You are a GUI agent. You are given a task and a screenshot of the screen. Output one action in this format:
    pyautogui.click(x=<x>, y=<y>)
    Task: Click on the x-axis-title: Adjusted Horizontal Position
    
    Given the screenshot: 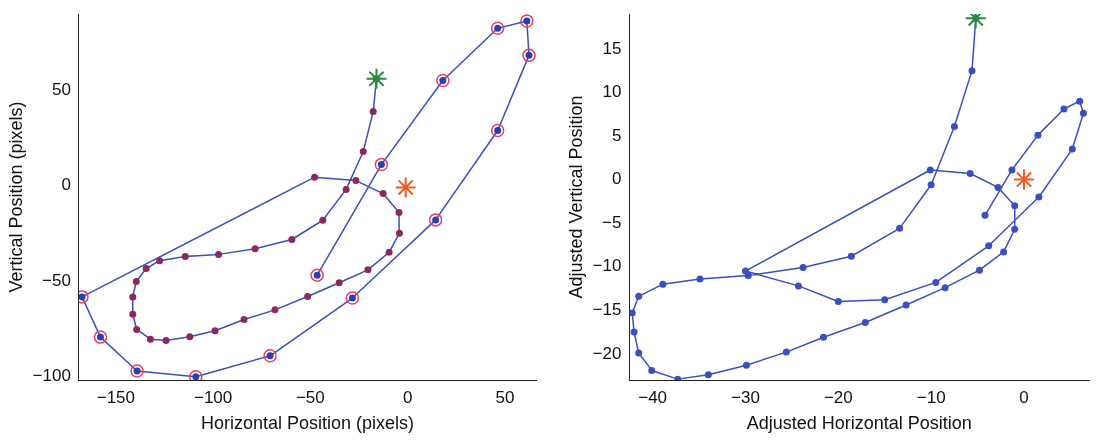 What is the action you would take?
    pyautogui.click(x=859, y=423)
    